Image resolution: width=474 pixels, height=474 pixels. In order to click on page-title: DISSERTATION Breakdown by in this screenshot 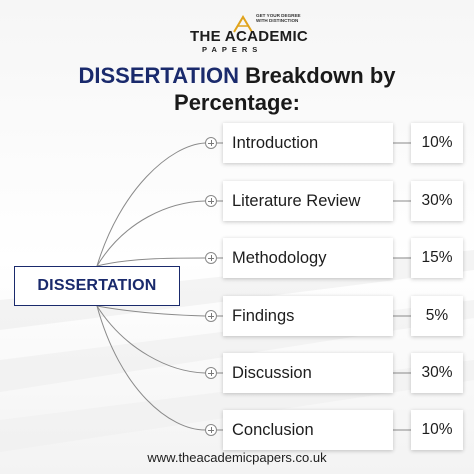, I will do `click(237, 75)`.